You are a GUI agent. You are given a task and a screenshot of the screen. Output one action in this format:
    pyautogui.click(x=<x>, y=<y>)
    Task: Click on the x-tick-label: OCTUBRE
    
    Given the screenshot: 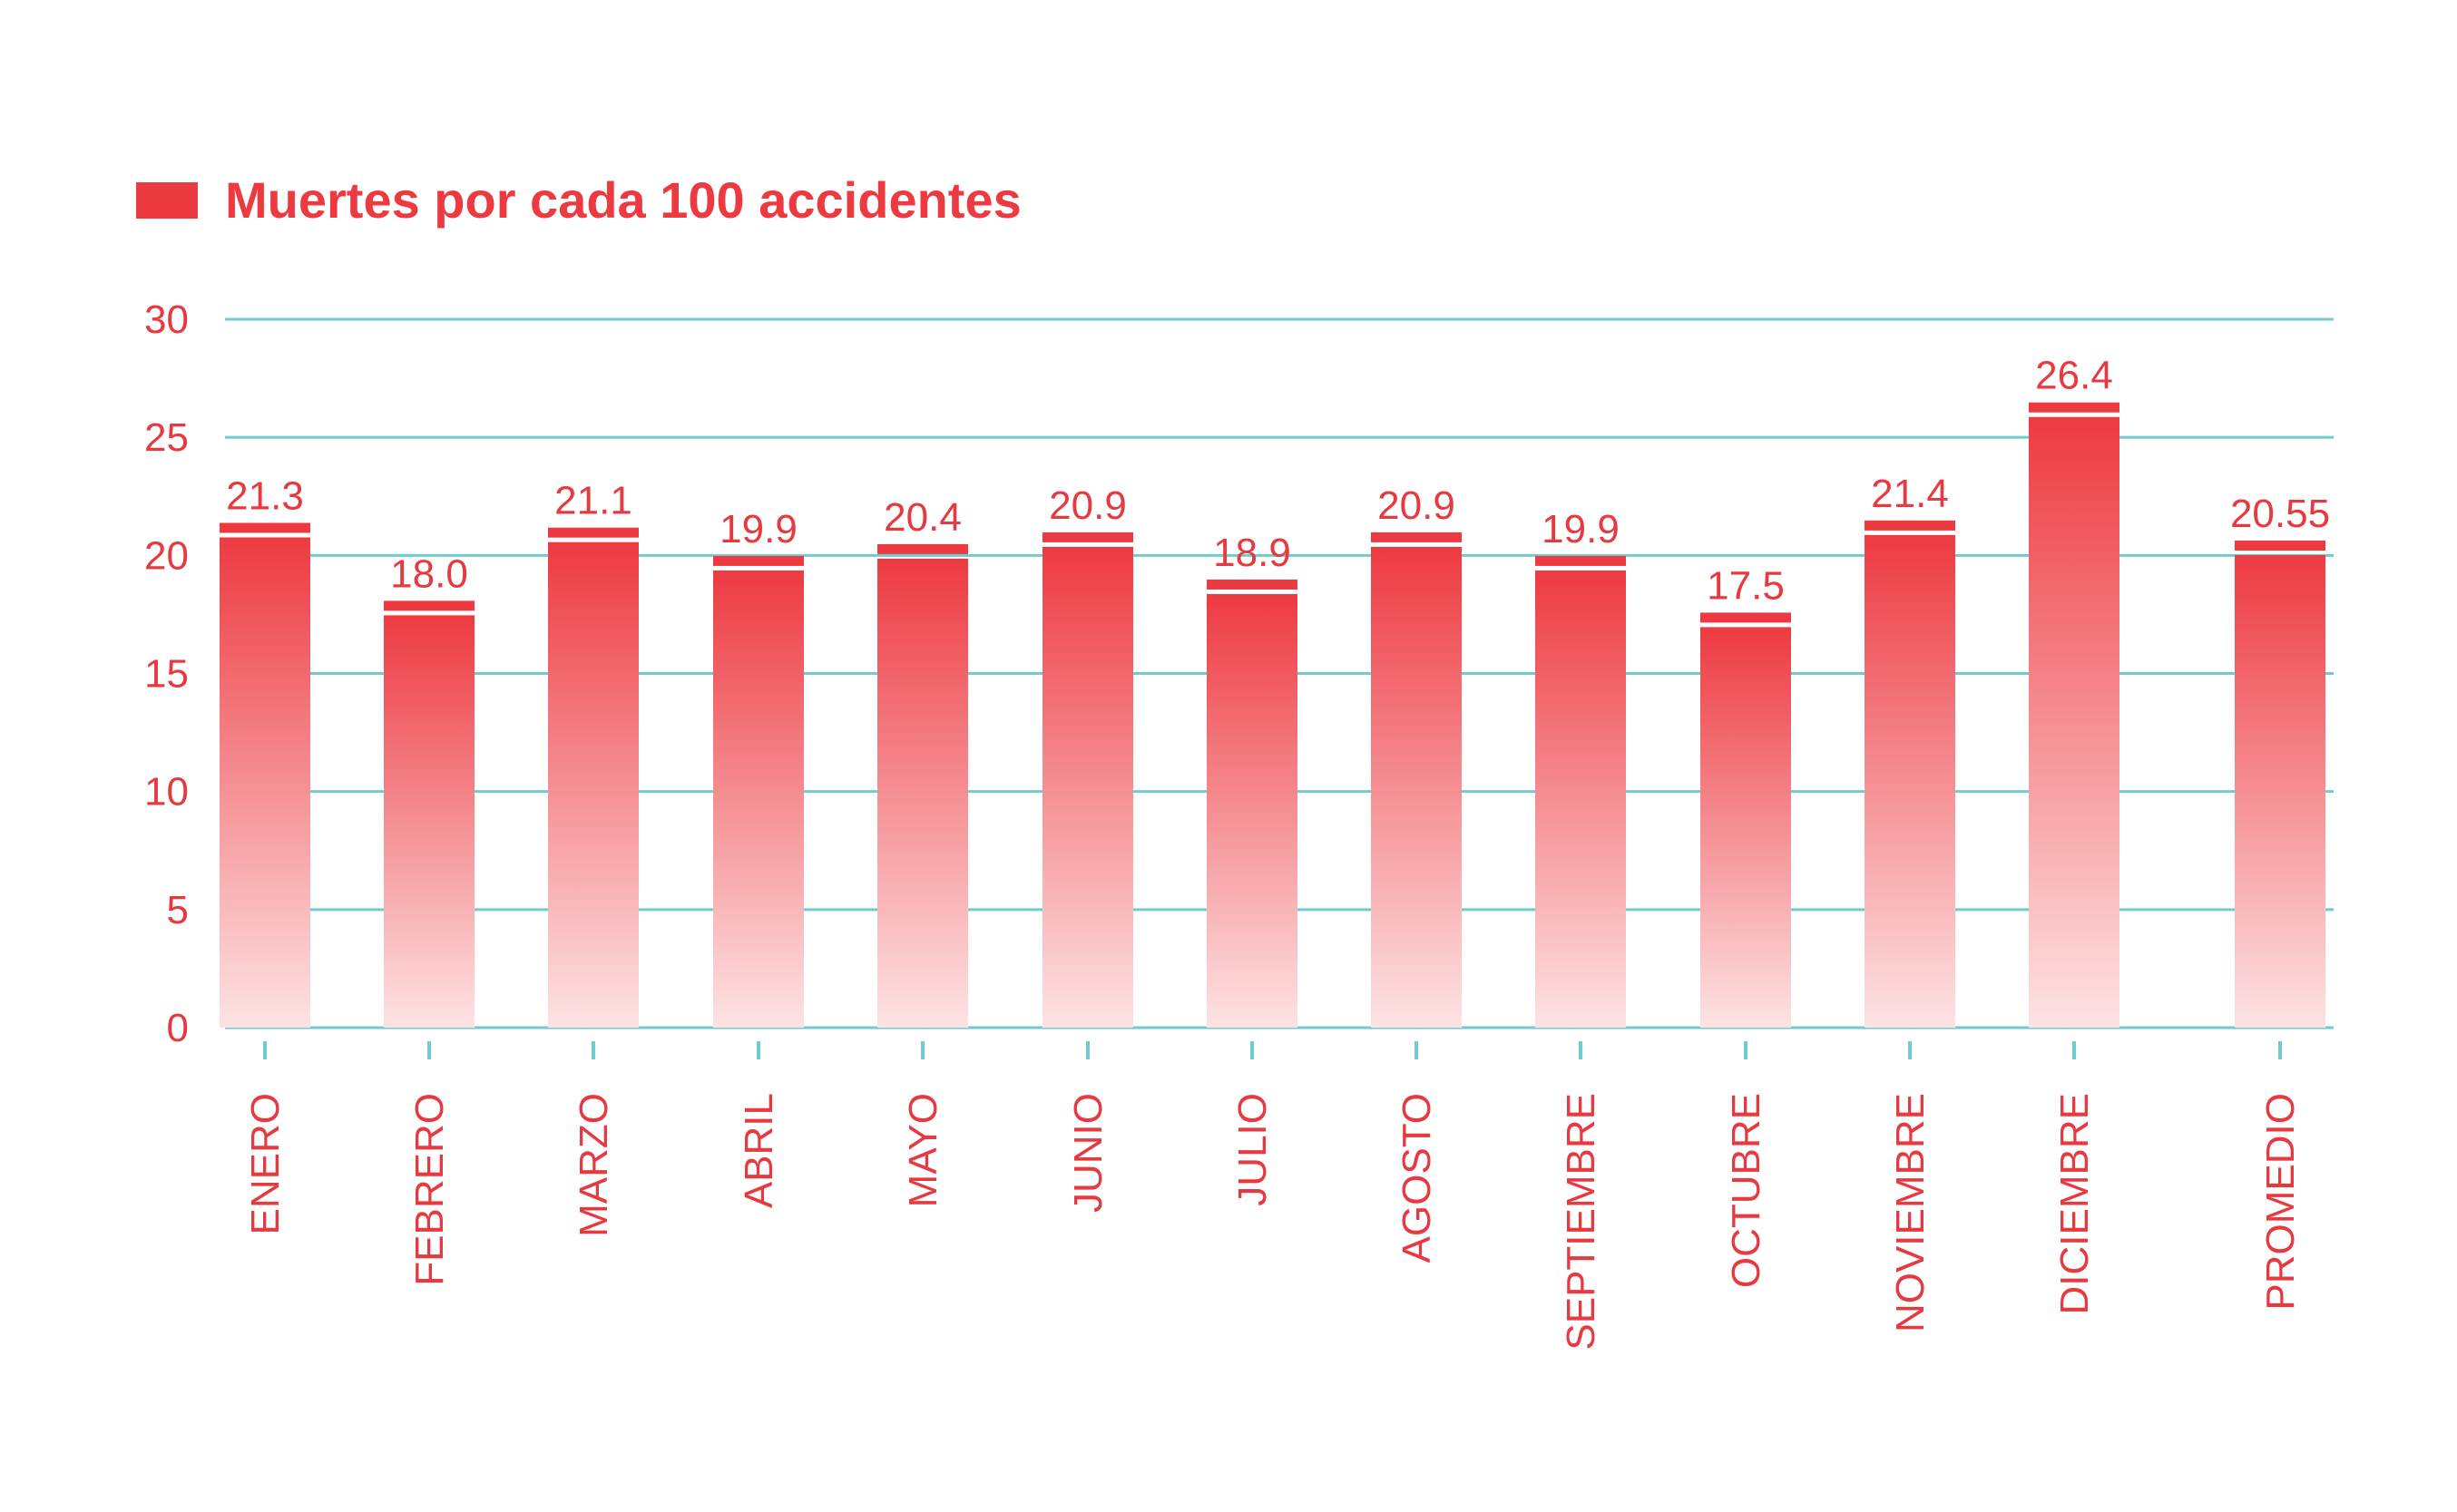 What is the action you would take?
    pyautogui.click(x=1746, y=1190)
    